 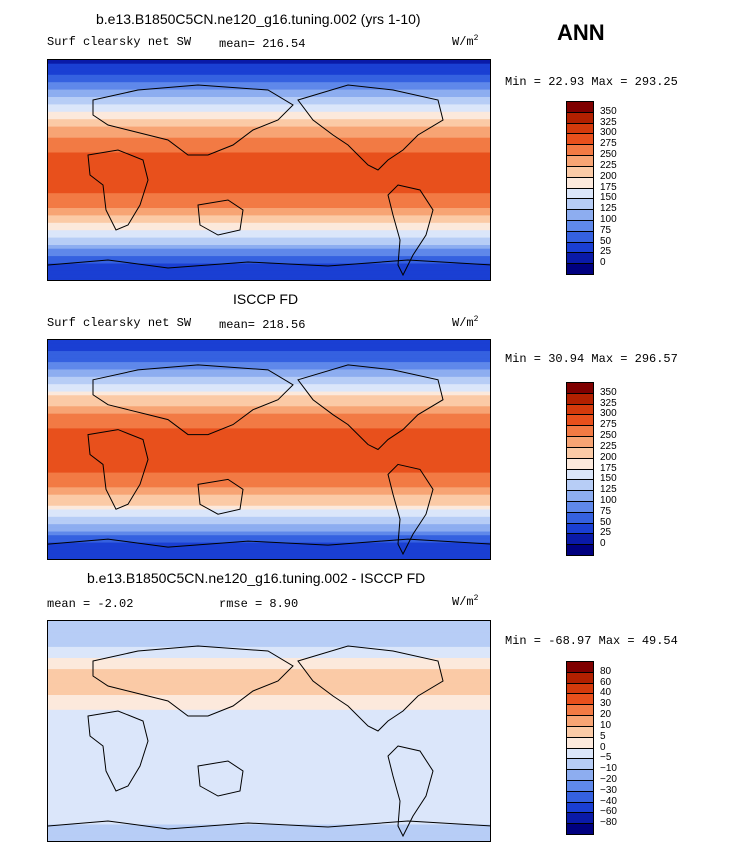 I want to click on panel2-minmax: Min = 30.94 Max = 296.57, so click(x=591, y=359).